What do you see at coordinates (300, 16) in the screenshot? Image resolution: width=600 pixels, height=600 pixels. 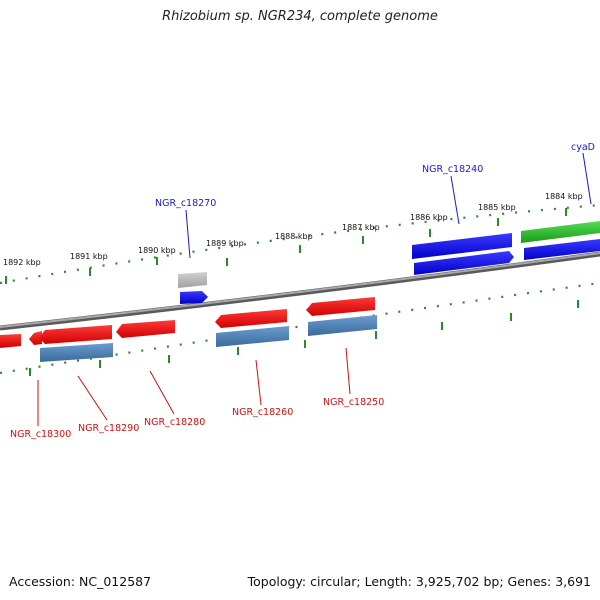 I see `map-title: Rhizobium sp. NGR234, complete genome` at bounding box center [300, 16].